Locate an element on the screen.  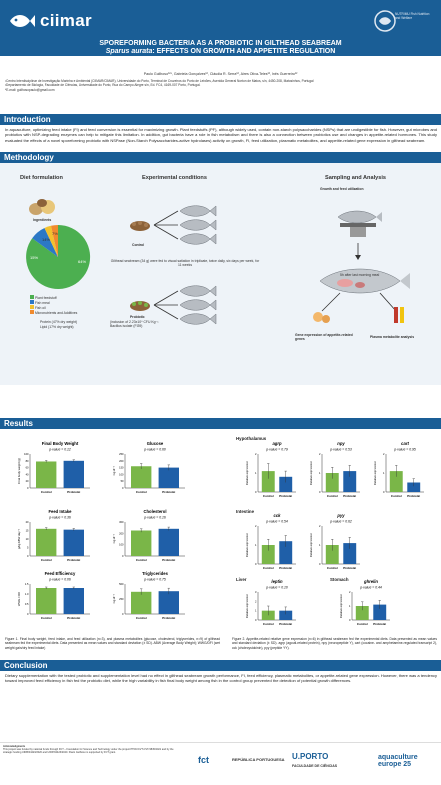
y-tick-label: 500 is located at coordinates (121, 584).